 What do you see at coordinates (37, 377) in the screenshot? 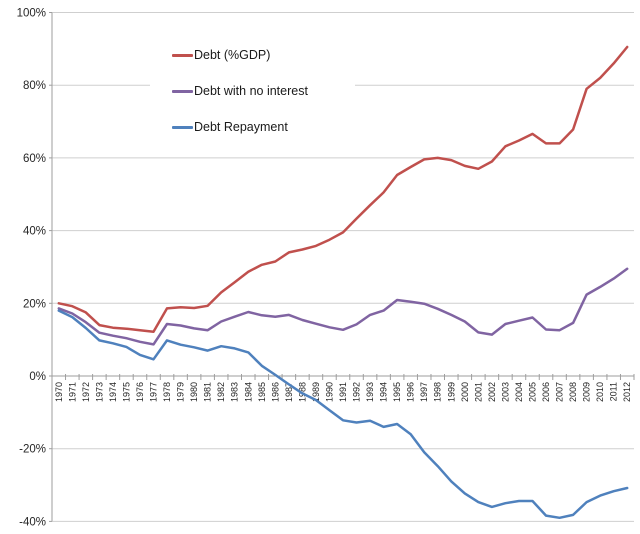
I see `y-axis-label: 0%` at bounding box center [37, 377].